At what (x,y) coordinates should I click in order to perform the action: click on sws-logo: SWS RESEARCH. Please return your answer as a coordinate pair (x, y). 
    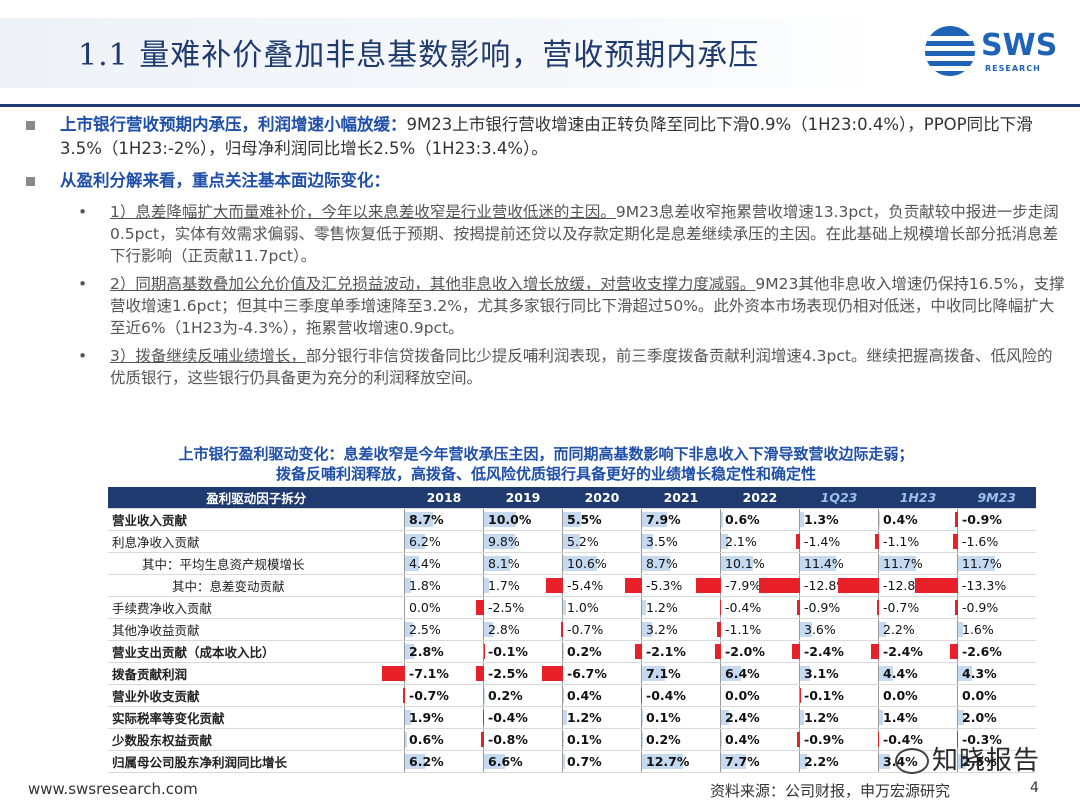
    Looking at the image, I should click on (995, 54).